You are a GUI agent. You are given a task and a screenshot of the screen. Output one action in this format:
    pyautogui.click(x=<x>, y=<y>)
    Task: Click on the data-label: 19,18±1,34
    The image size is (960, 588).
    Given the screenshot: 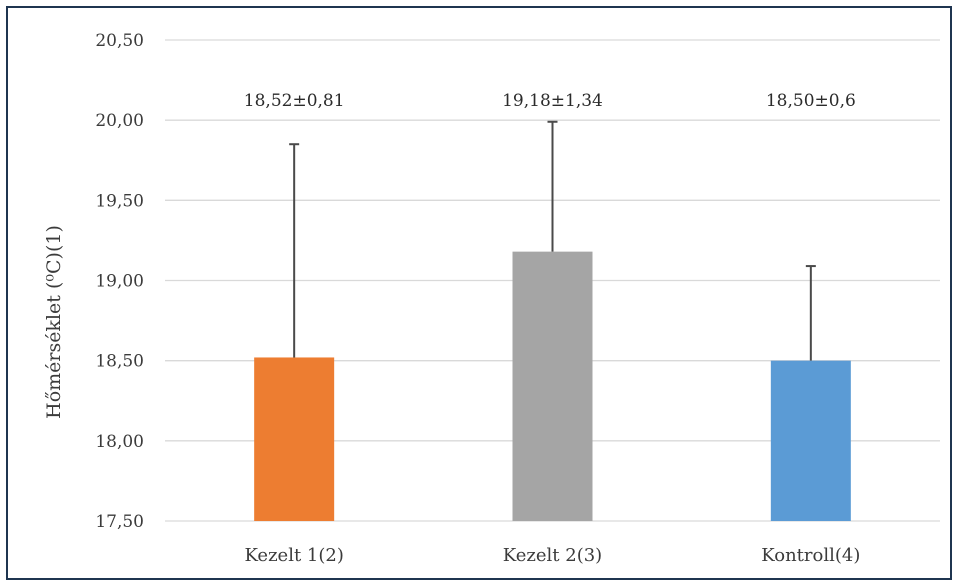 What is the action you would take?
    pyautogui.click(x=552, y=101)
    